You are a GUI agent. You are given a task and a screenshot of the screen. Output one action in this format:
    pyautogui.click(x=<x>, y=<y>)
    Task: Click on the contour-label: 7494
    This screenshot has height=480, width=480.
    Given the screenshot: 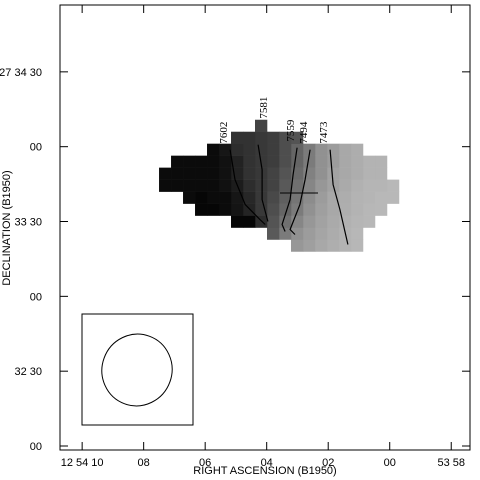 What is the action you would take?
    pyautogui.click(x=304, y=132)
    